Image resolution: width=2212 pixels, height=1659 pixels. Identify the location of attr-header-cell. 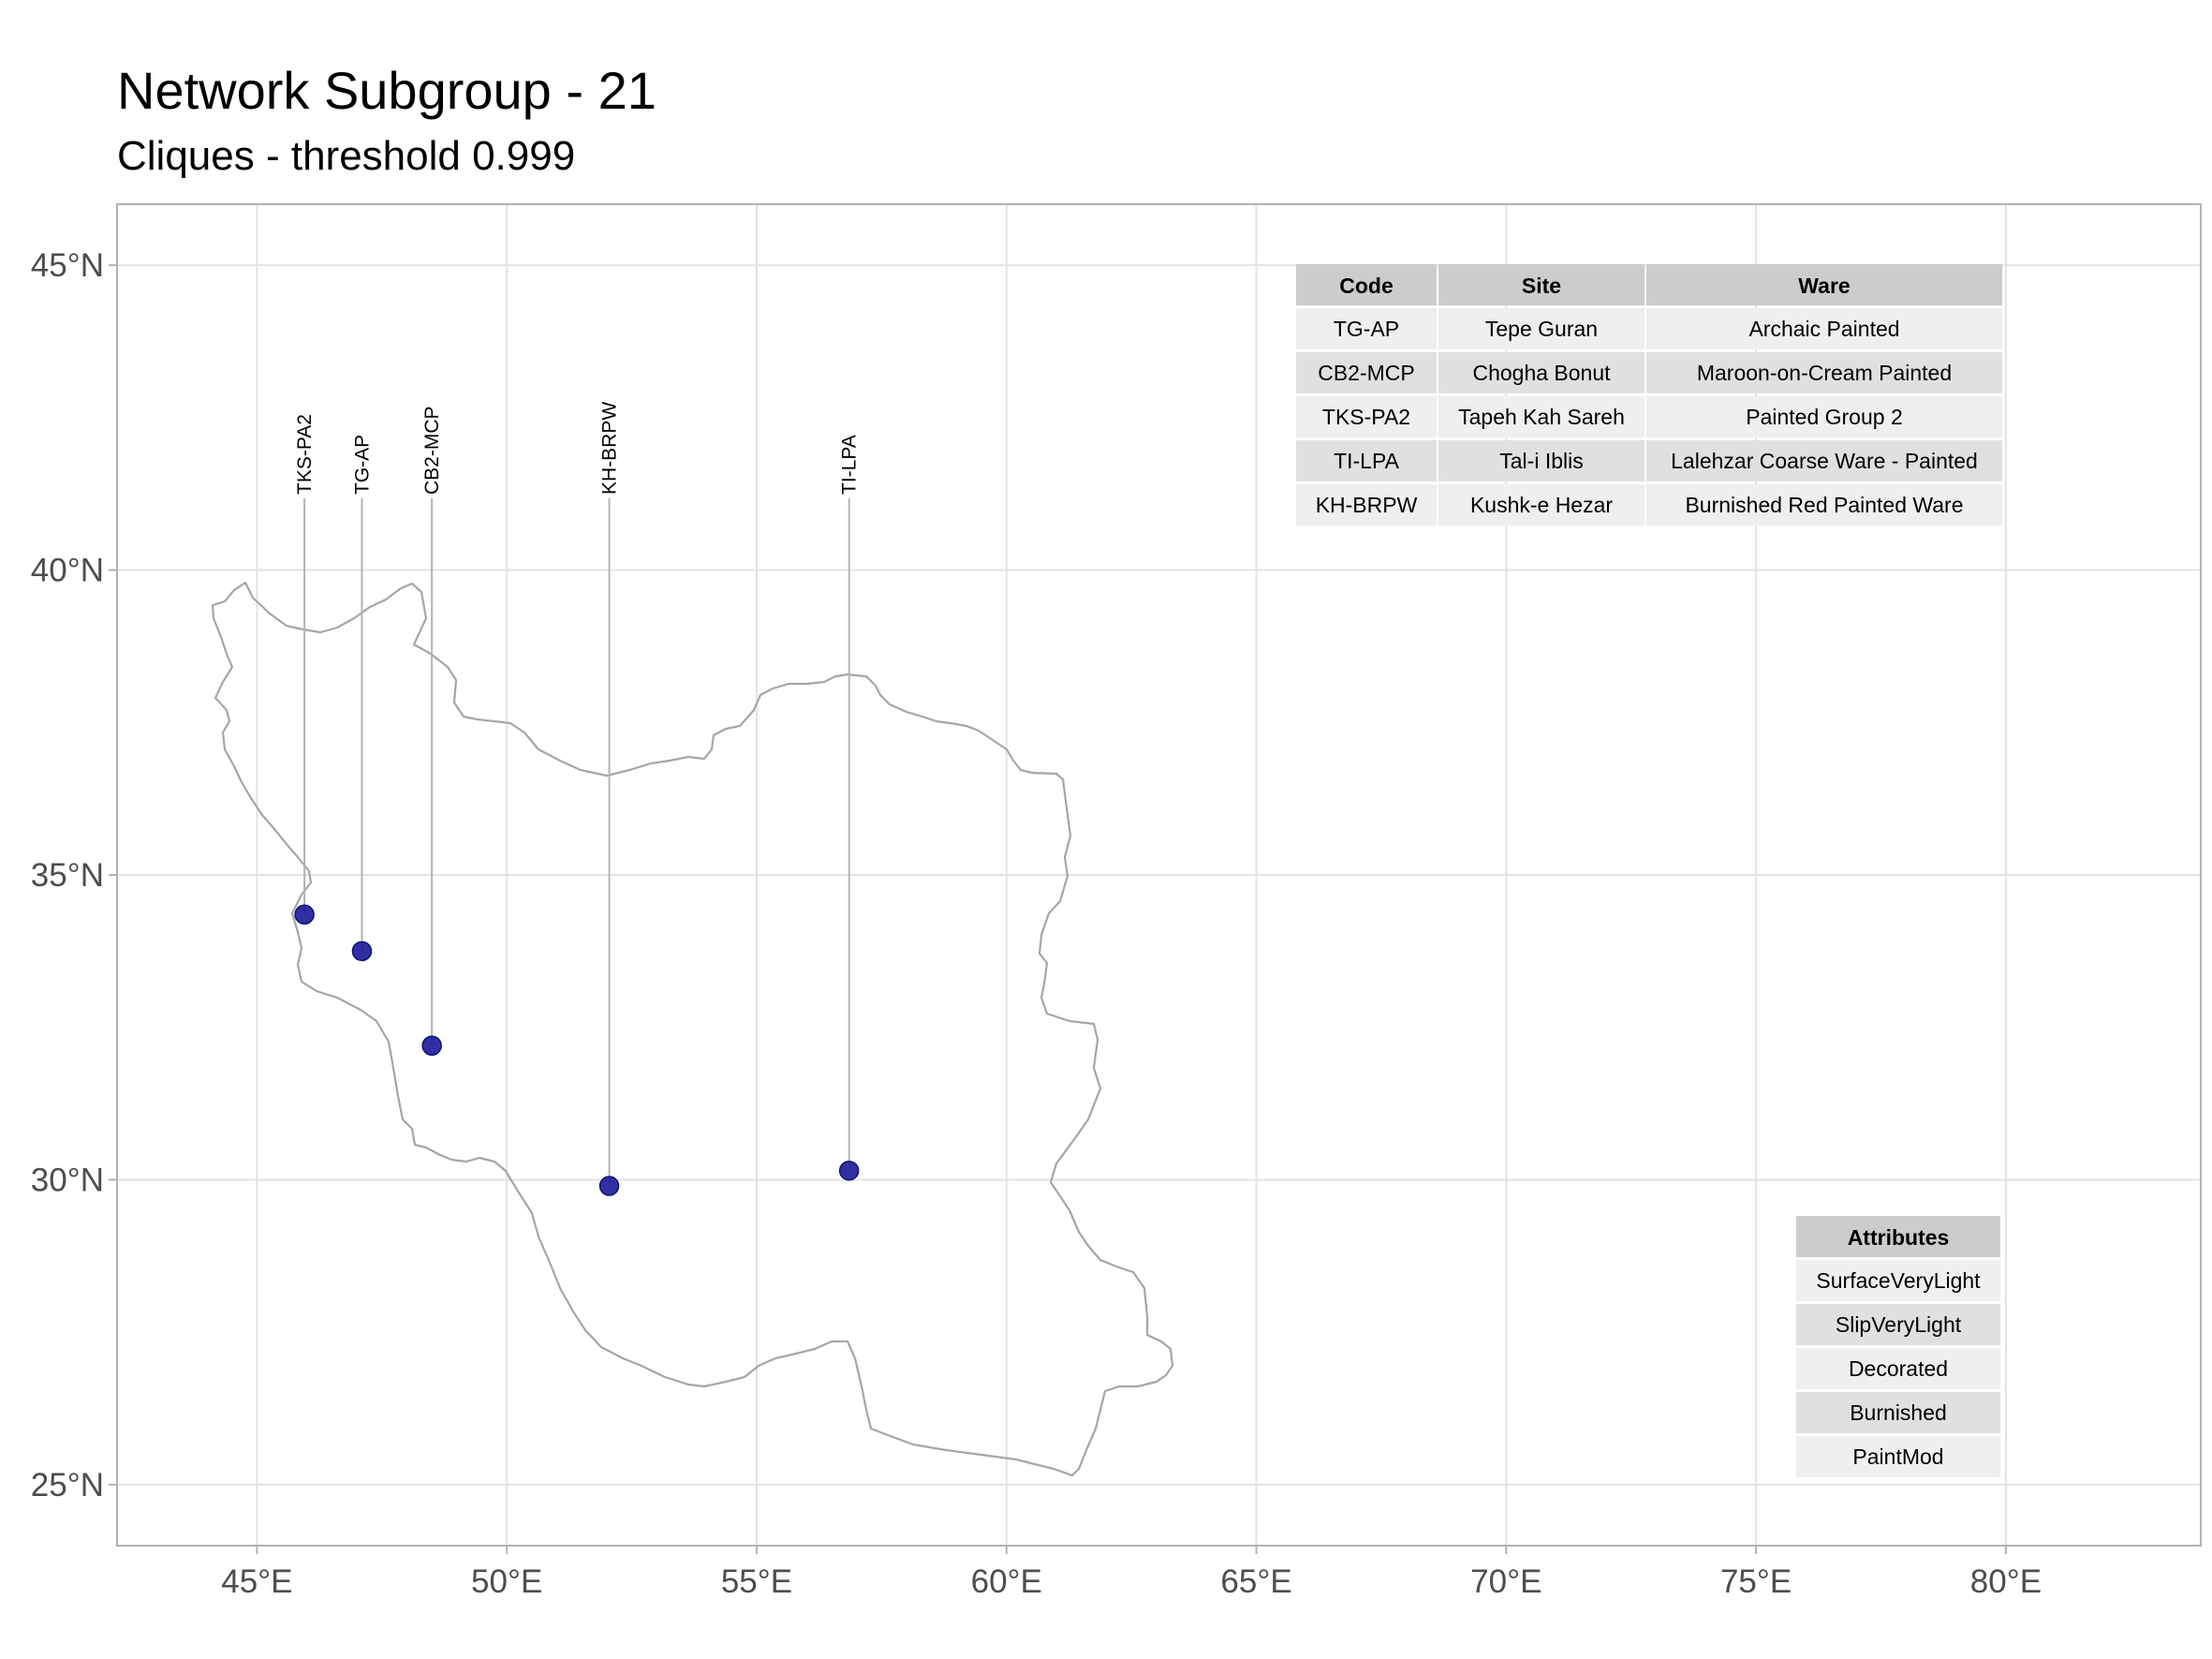
(1898, 1236).